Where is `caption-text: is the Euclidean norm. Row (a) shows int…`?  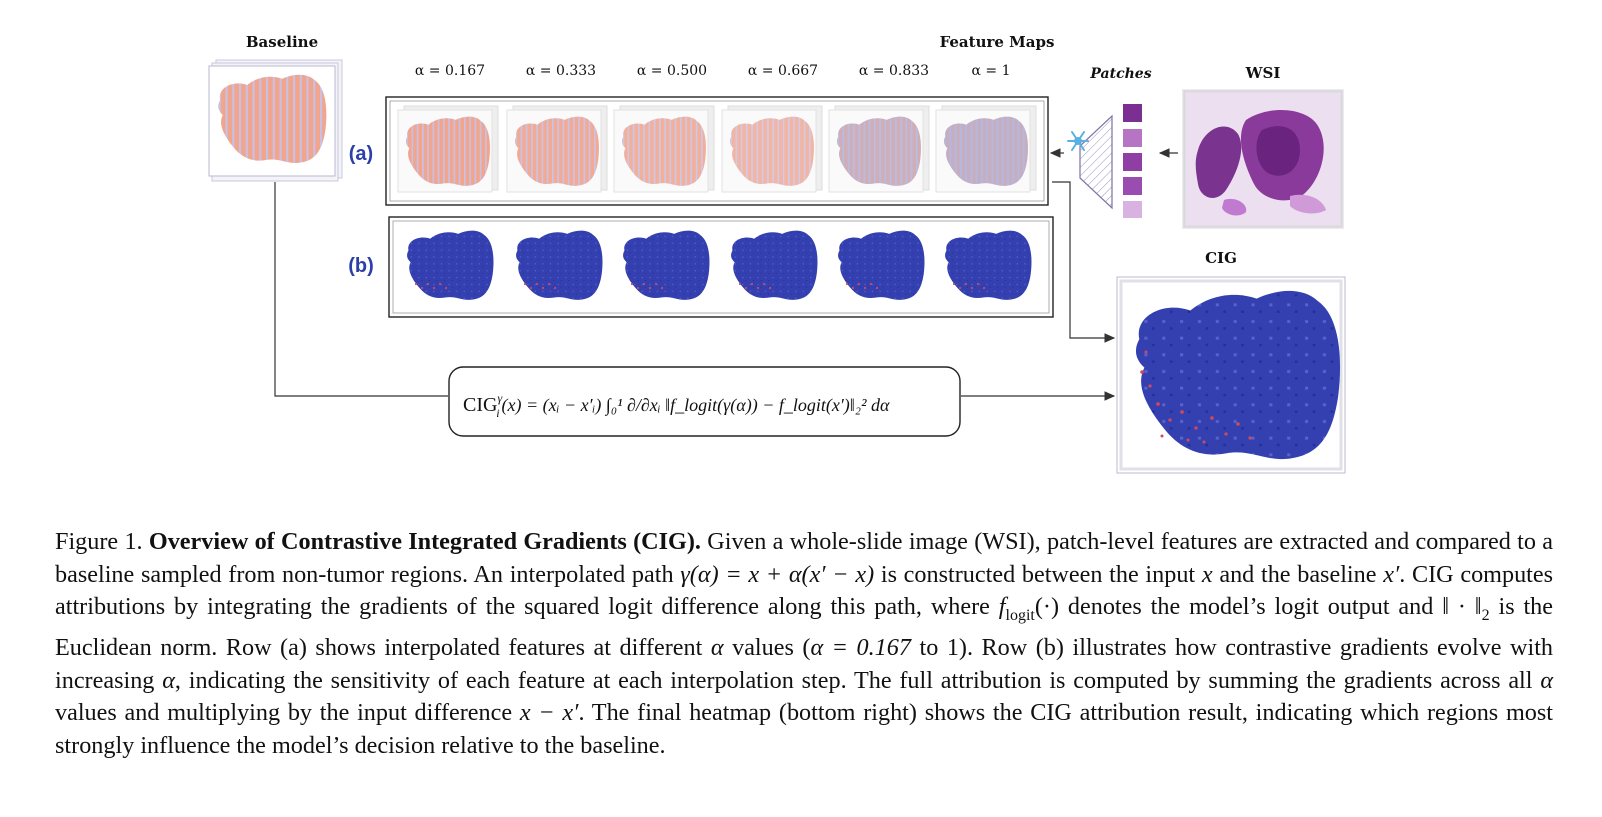 caption-text: is the Euclidean norm. Row (a) shows int… is located at coordinates (804, 627).